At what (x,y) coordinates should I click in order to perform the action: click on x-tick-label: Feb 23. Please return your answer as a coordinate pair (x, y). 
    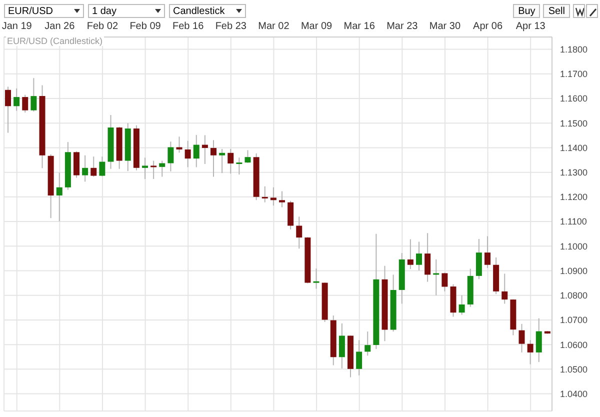
    Looking at the image, I should click on (231, 26).